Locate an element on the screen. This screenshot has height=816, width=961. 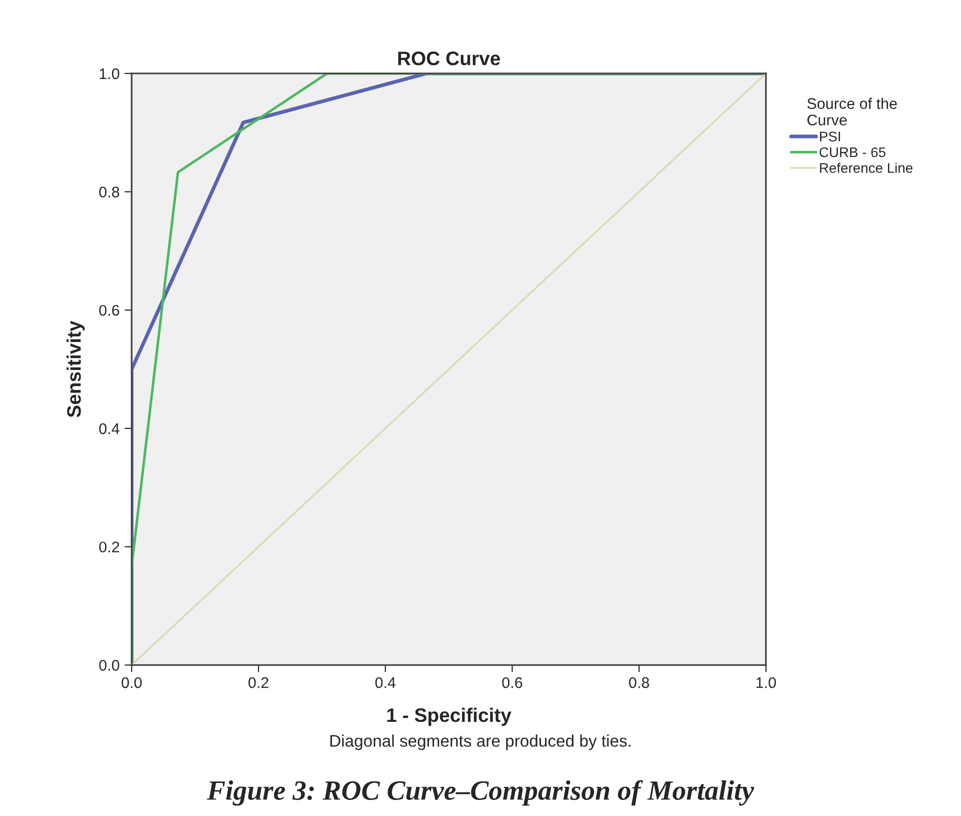
legend-title: Source of the Curve is located at coordinates (852, 112).